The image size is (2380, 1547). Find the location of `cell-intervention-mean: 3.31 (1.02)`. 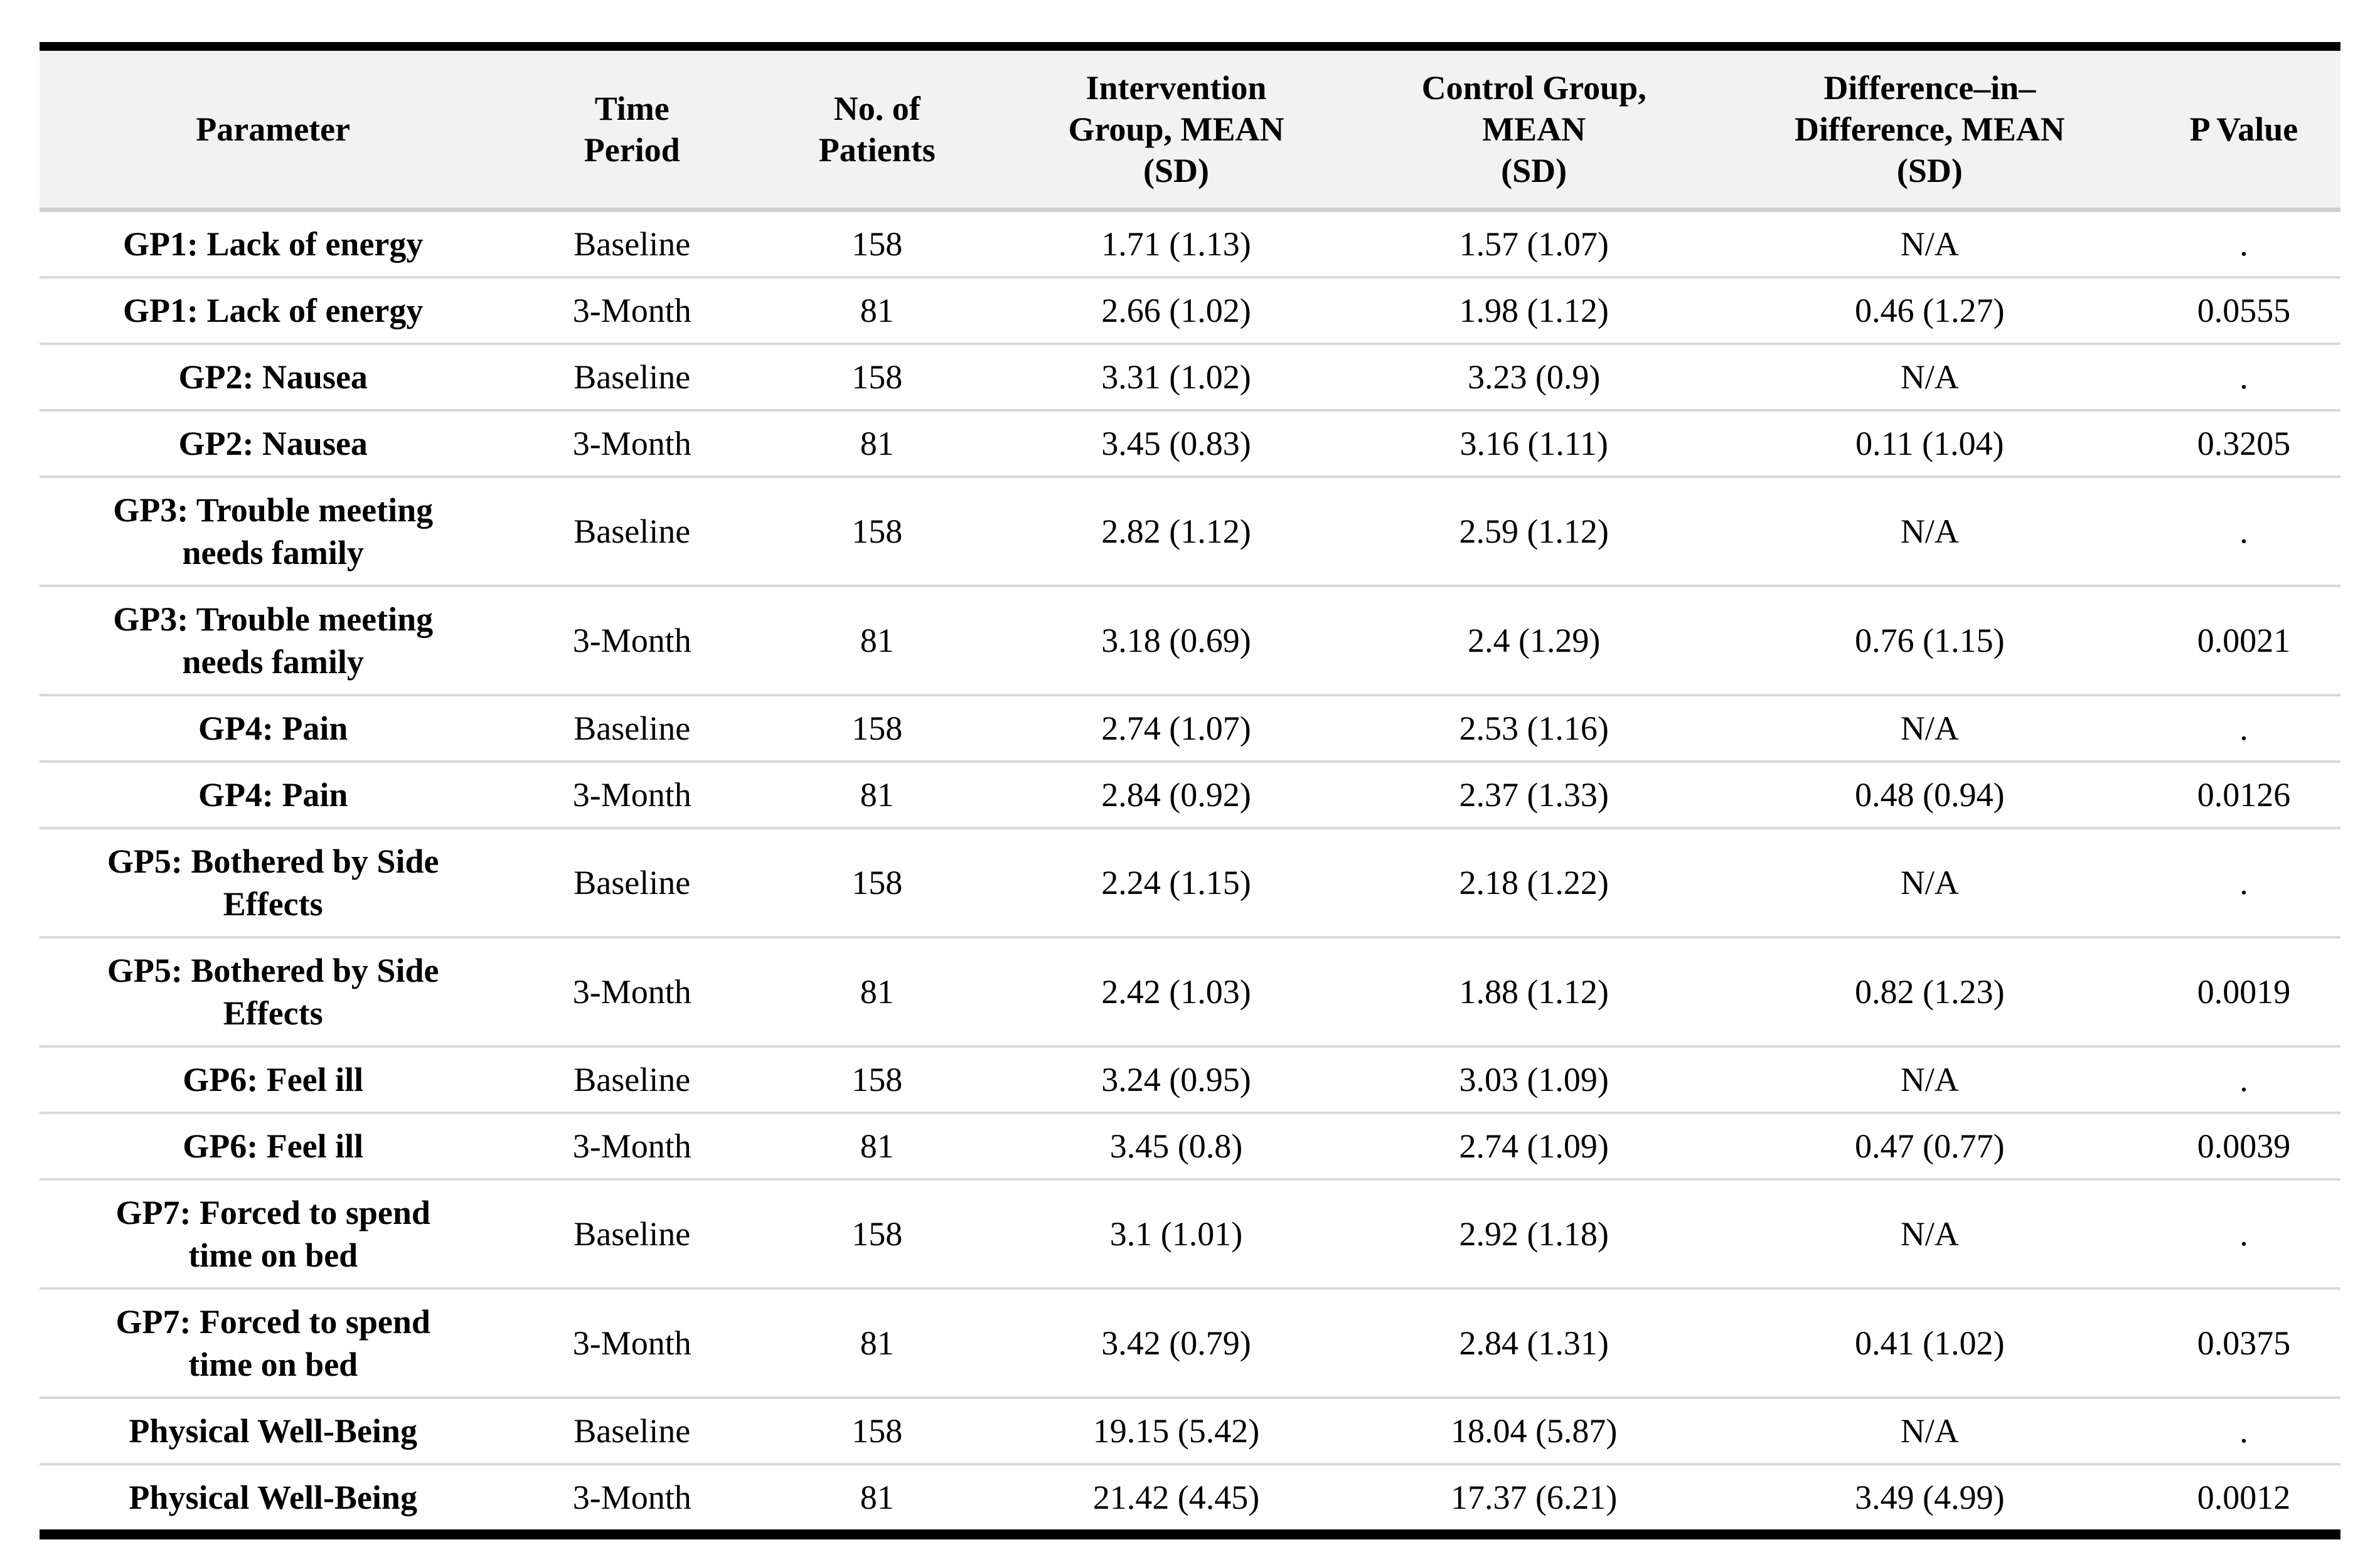

cell-intervention-mean: 3.31 (1.02) is located at coordinates (1176, 376).